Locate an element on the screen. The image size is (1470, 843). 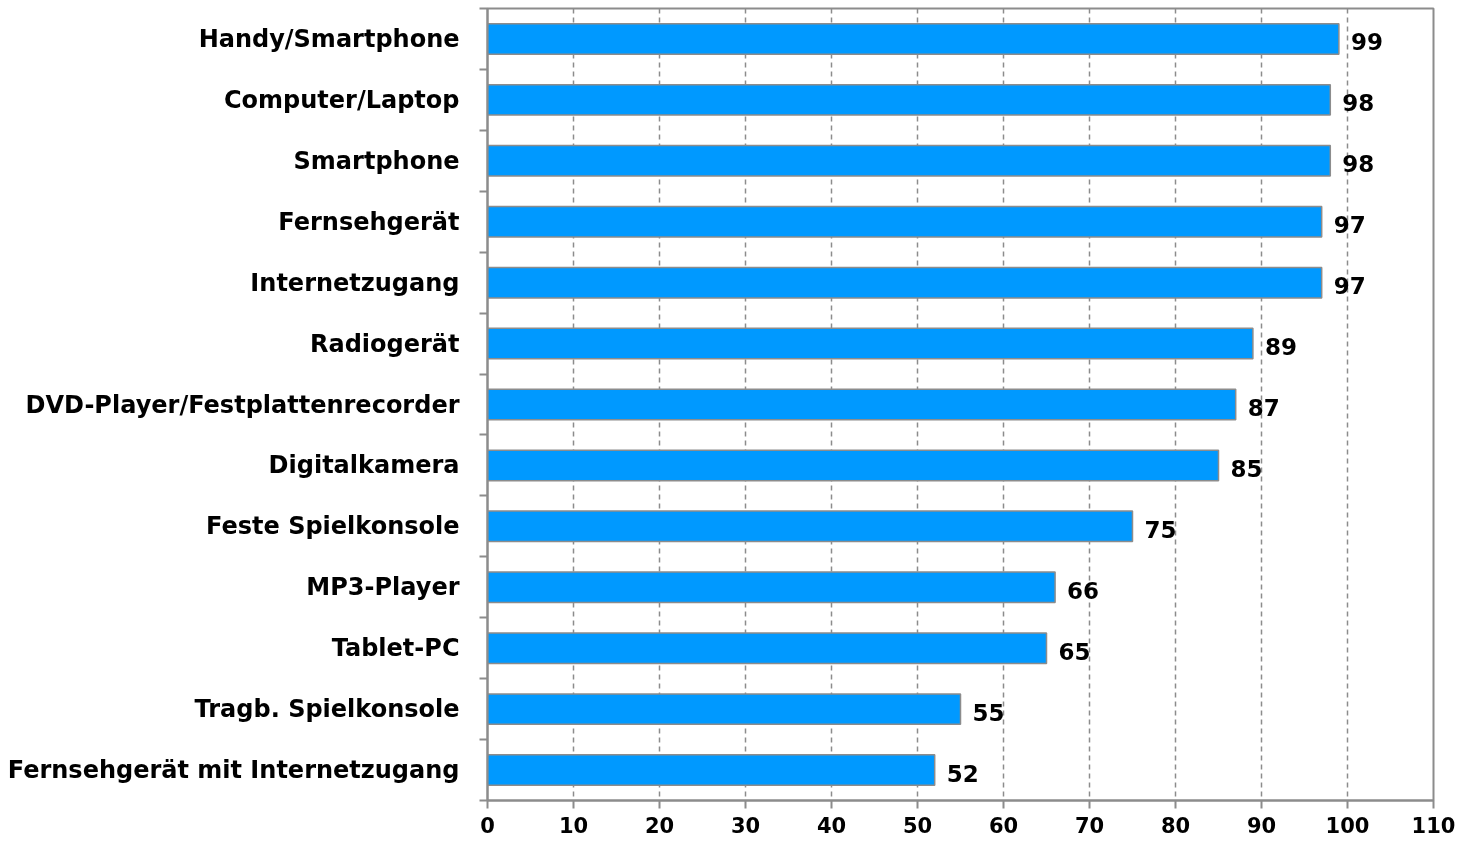
y-tick-label: Feste Spielkonsole is located at coordinates (333, 526).